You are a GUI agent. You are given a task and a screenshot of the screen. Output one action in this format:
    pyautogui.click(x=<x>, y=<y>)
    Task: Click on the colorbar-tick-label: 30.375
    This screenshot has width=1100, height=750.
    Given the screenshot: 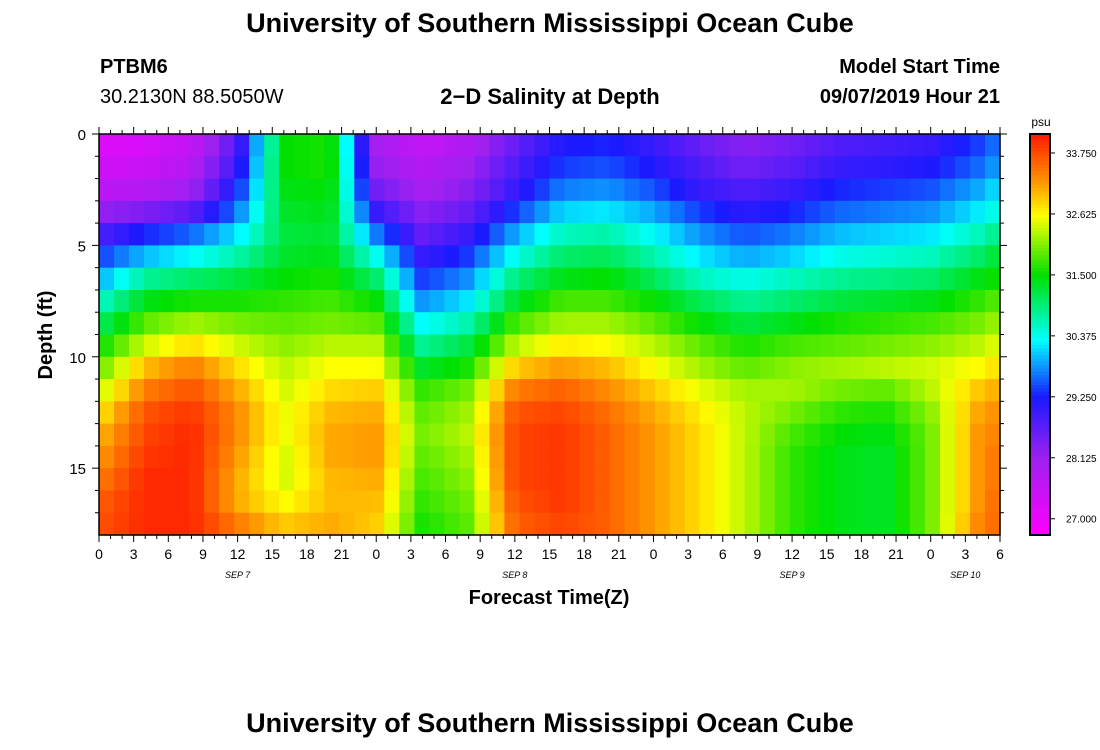 What is the action you would take?
    pyautogui.click(x=1081, y=337)
    